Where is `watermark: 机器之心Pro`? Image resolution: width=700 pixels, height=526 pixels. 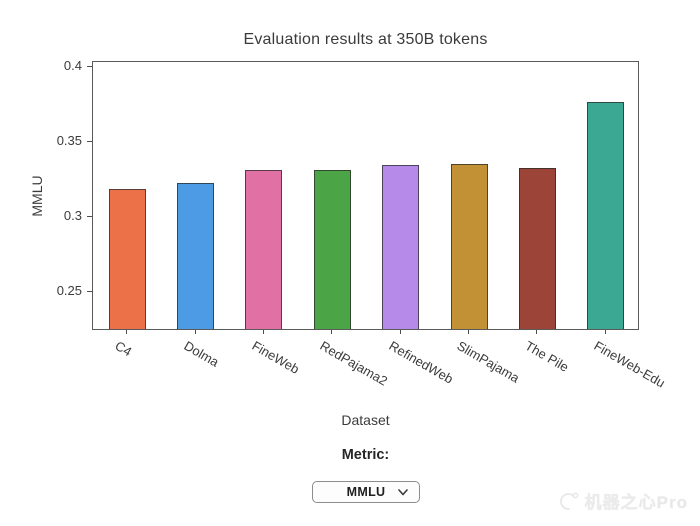
watermark: 机器之心Pro is located at coordinates (622, 500).